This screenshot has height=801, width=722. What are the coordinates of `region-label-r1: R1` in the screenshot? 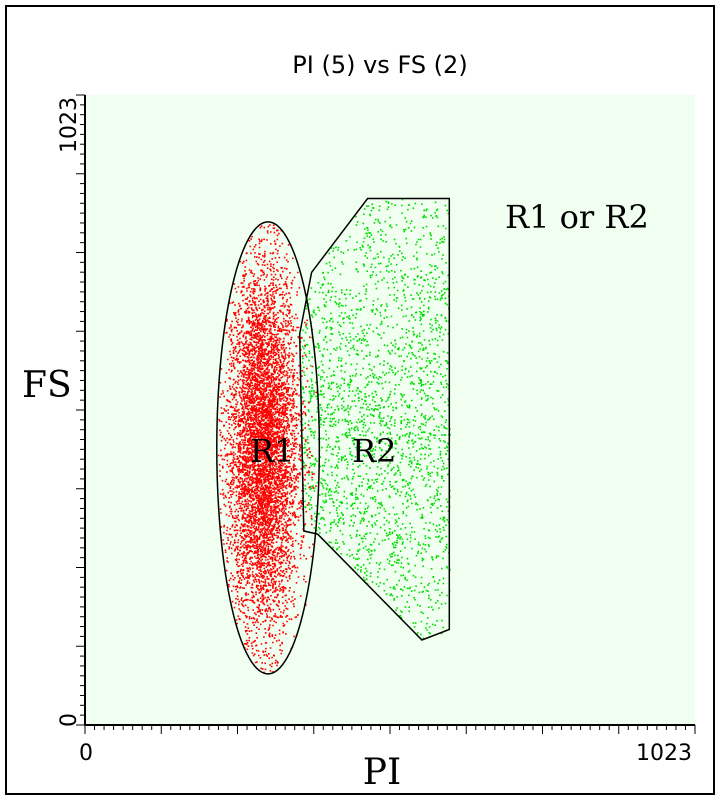 It's located at (272, 451).